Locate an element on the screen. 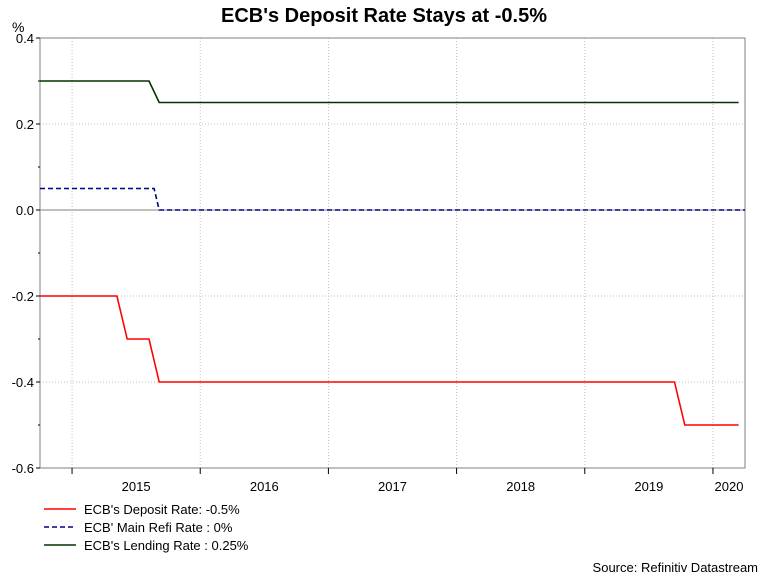 Image resolution: width=769 pixels, height=587 pixels. y-tick-label: 0.0 is located at coordinates (25, 210).